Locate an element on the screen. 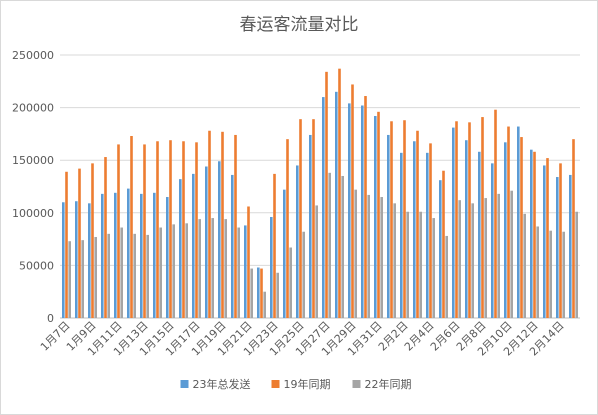 The width and height of the screenshot is (598, 415). bar-2-1月12日 is located at coordinates (131, 227).